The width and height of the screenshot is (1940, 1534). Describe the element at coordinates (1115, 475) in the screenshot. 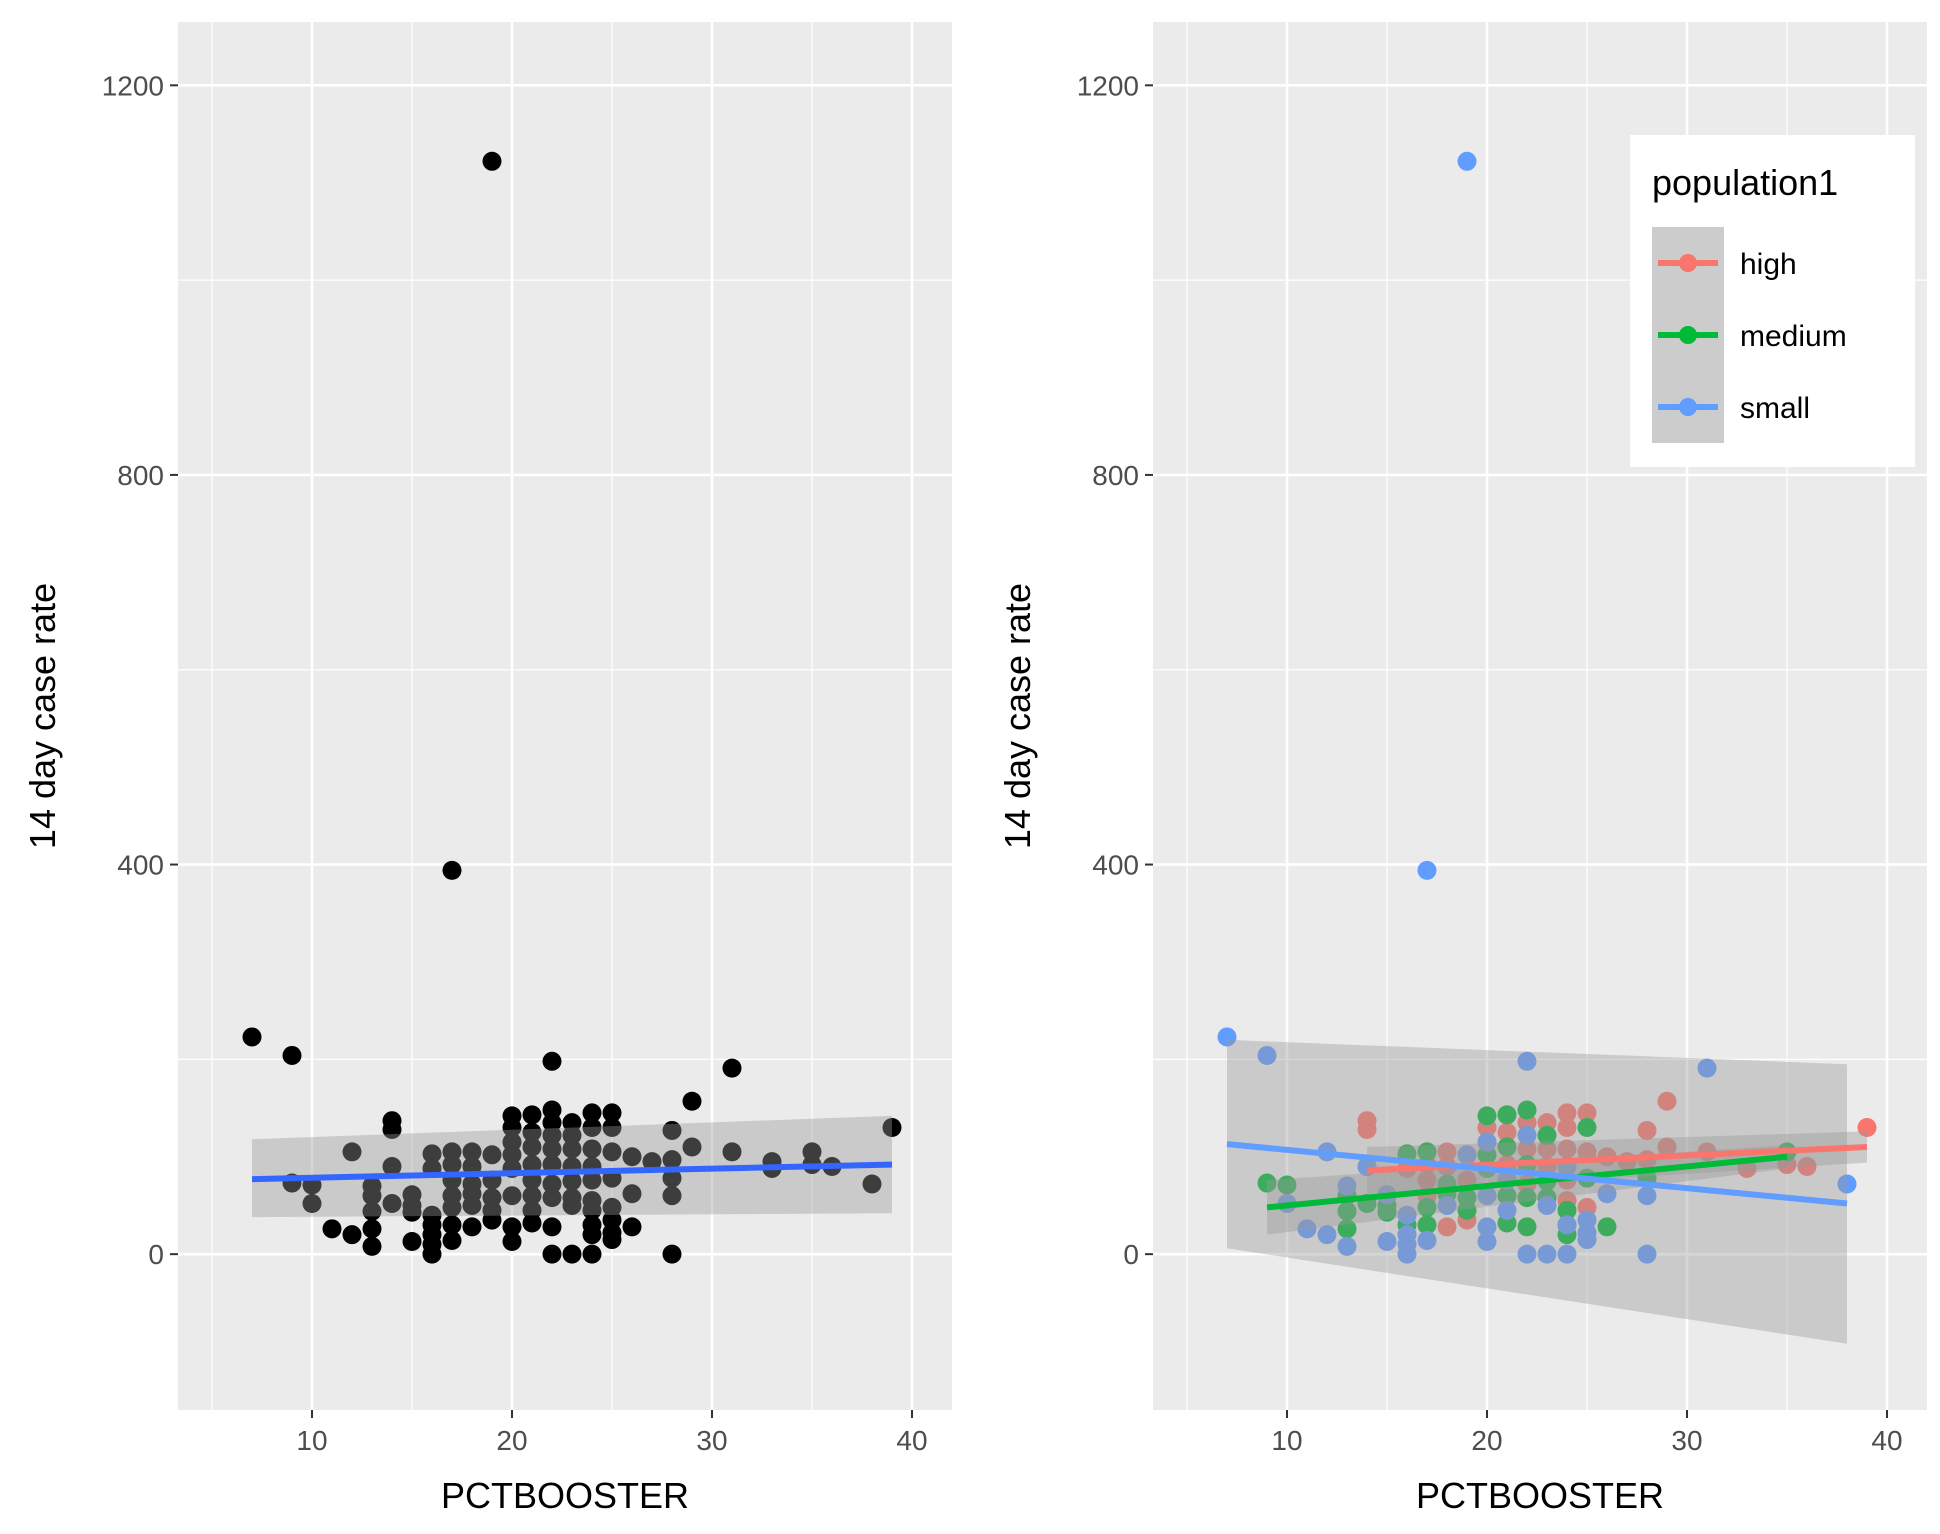

I see `y-tick-label: 800` at that location.